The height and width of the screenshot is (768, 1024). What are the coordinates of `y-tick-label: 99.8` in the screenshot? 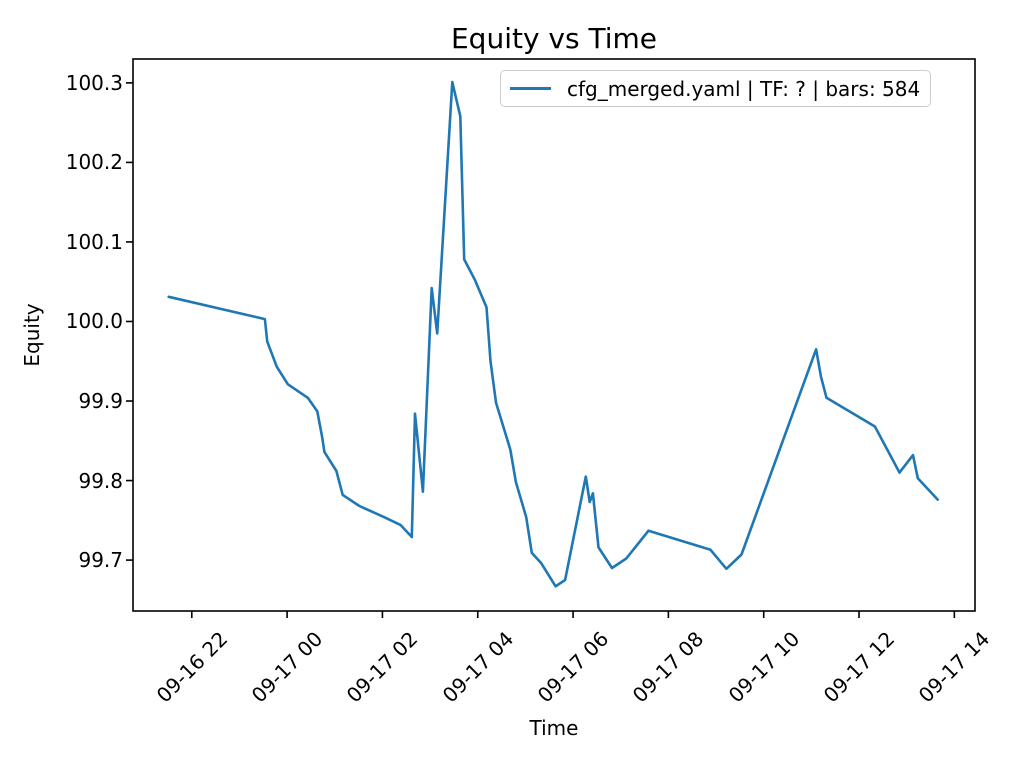 It's located at (100, 480).